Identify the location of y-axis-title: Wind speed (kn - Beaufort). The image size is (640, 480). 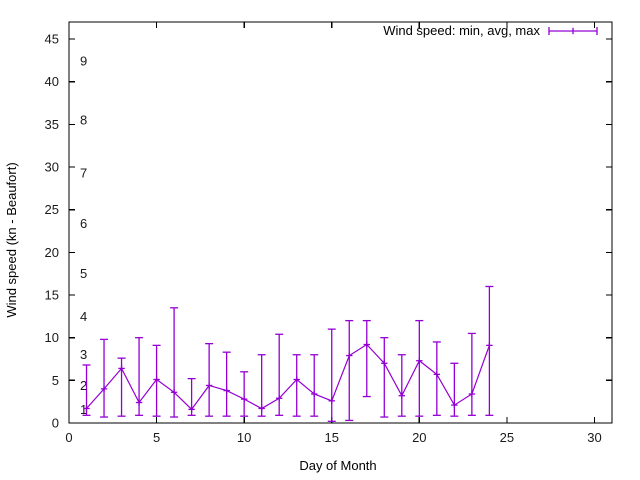
(11, 239).